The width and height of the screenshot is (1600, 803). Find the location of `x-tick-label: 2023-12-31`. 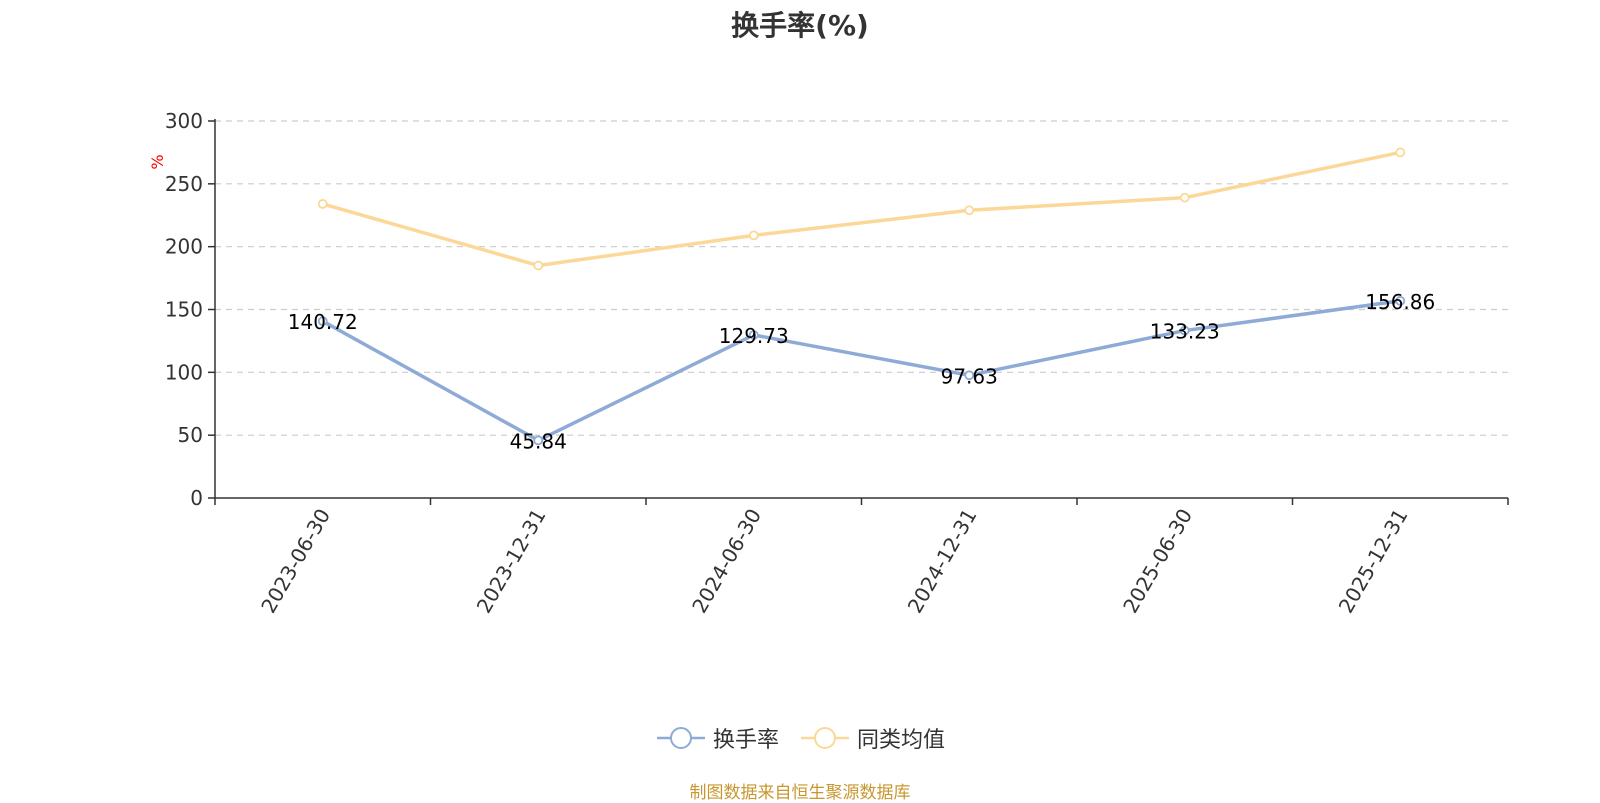

x-tick-label: 2023-12-31 is located at coordinates (511, 561).